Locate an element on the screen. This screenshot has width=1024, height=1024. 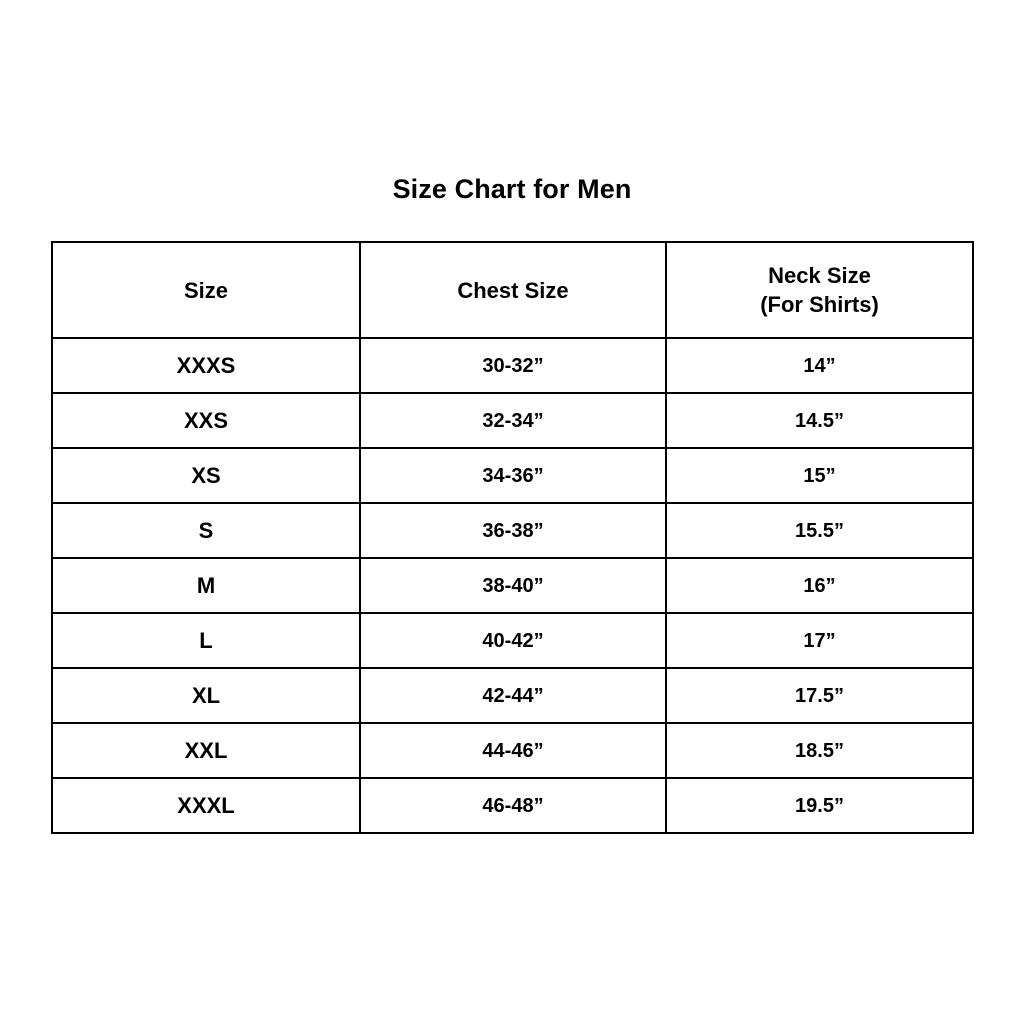
cell-size: XXL is located at coordinates (206, 750).